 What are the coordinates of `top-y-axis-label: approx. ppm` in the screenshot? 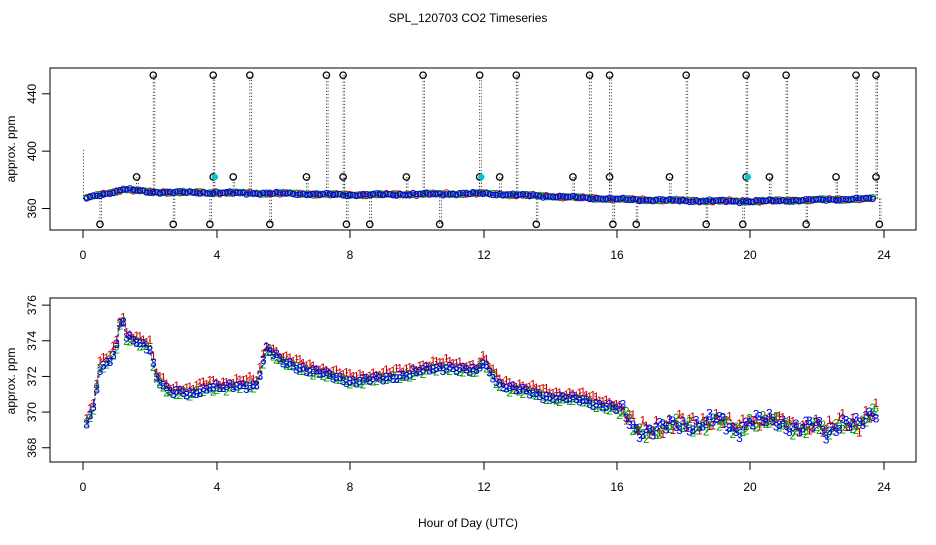 It's located at (11, 149).